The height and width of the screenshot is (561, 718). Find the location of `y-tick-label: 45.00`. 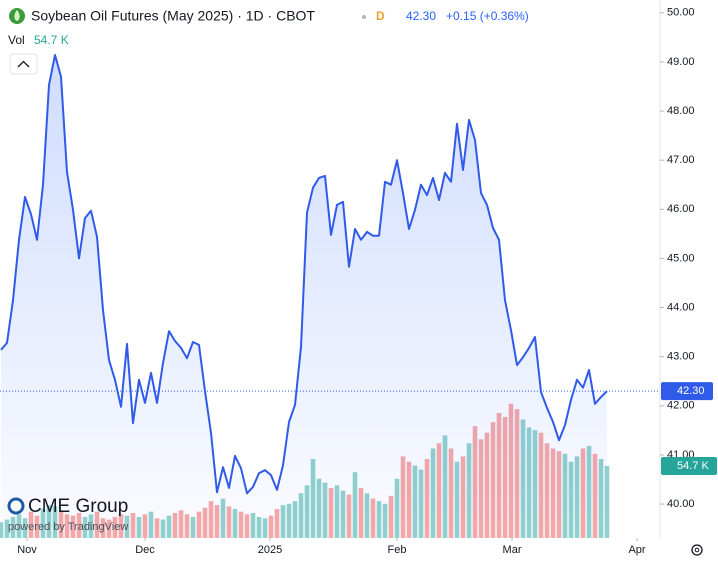

y-tick-label: 45.00 is located at coordinates (681, 258).